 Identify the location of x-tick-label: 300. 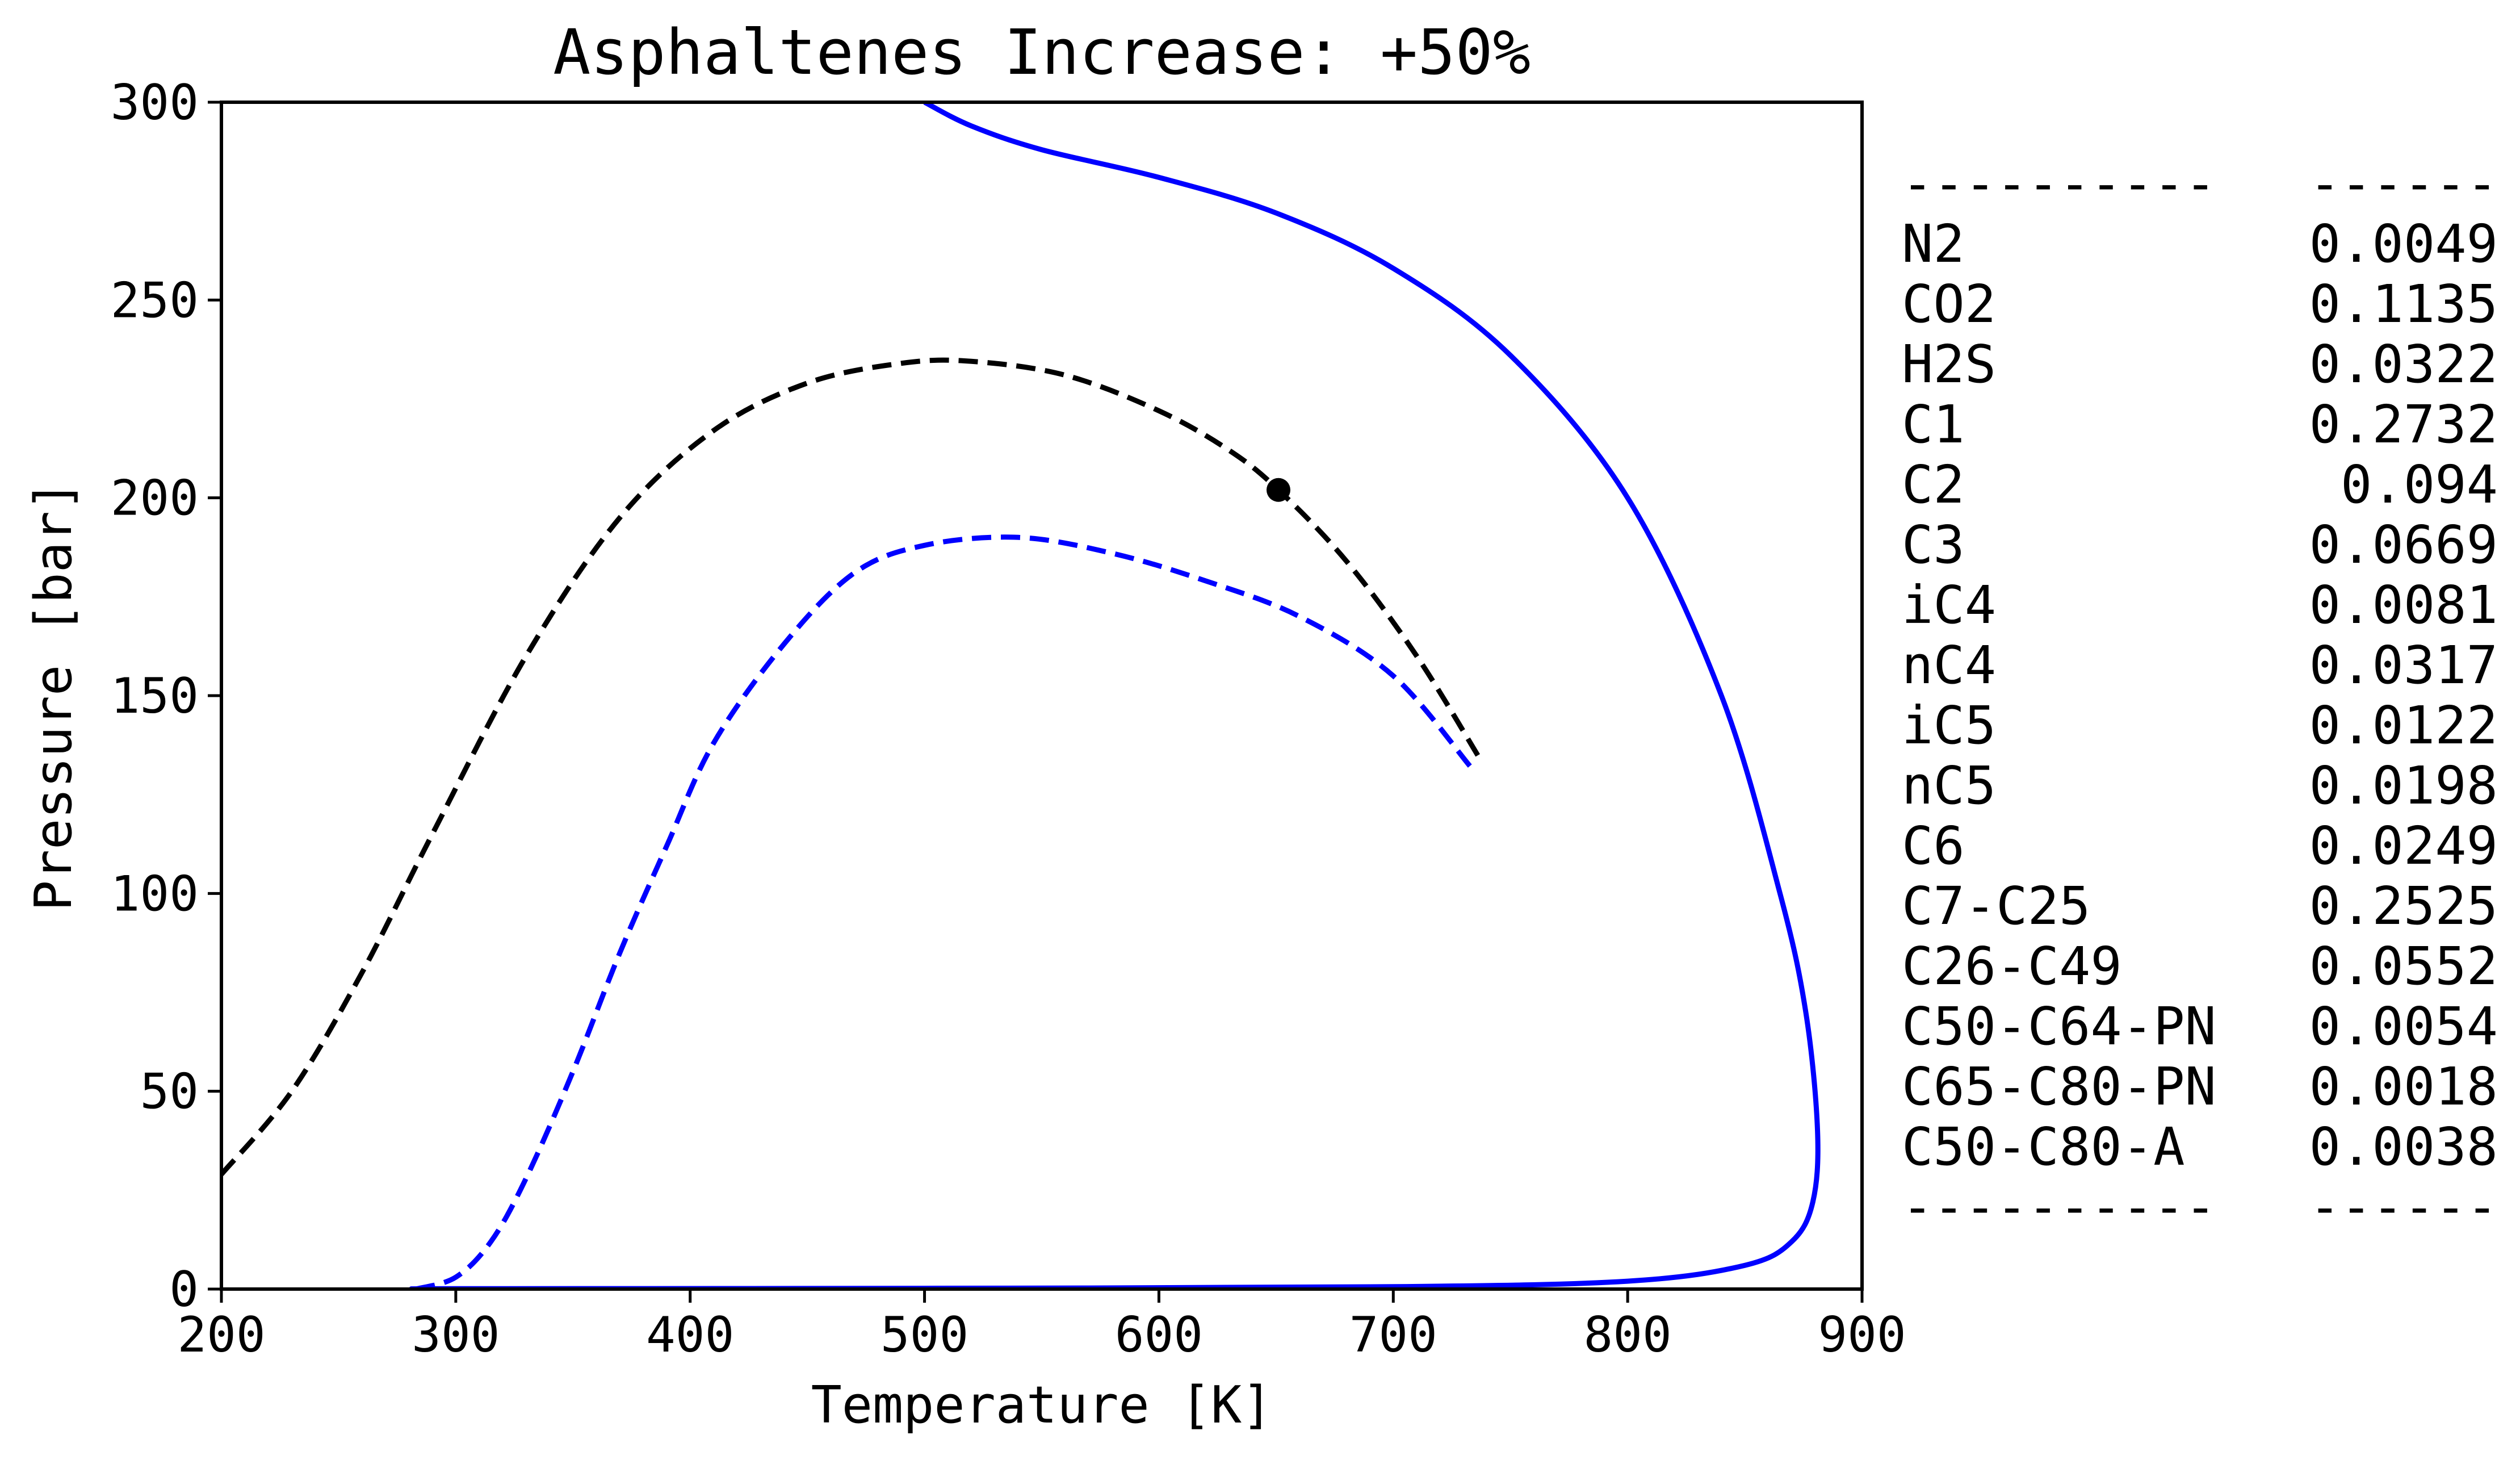
(456, 1335).